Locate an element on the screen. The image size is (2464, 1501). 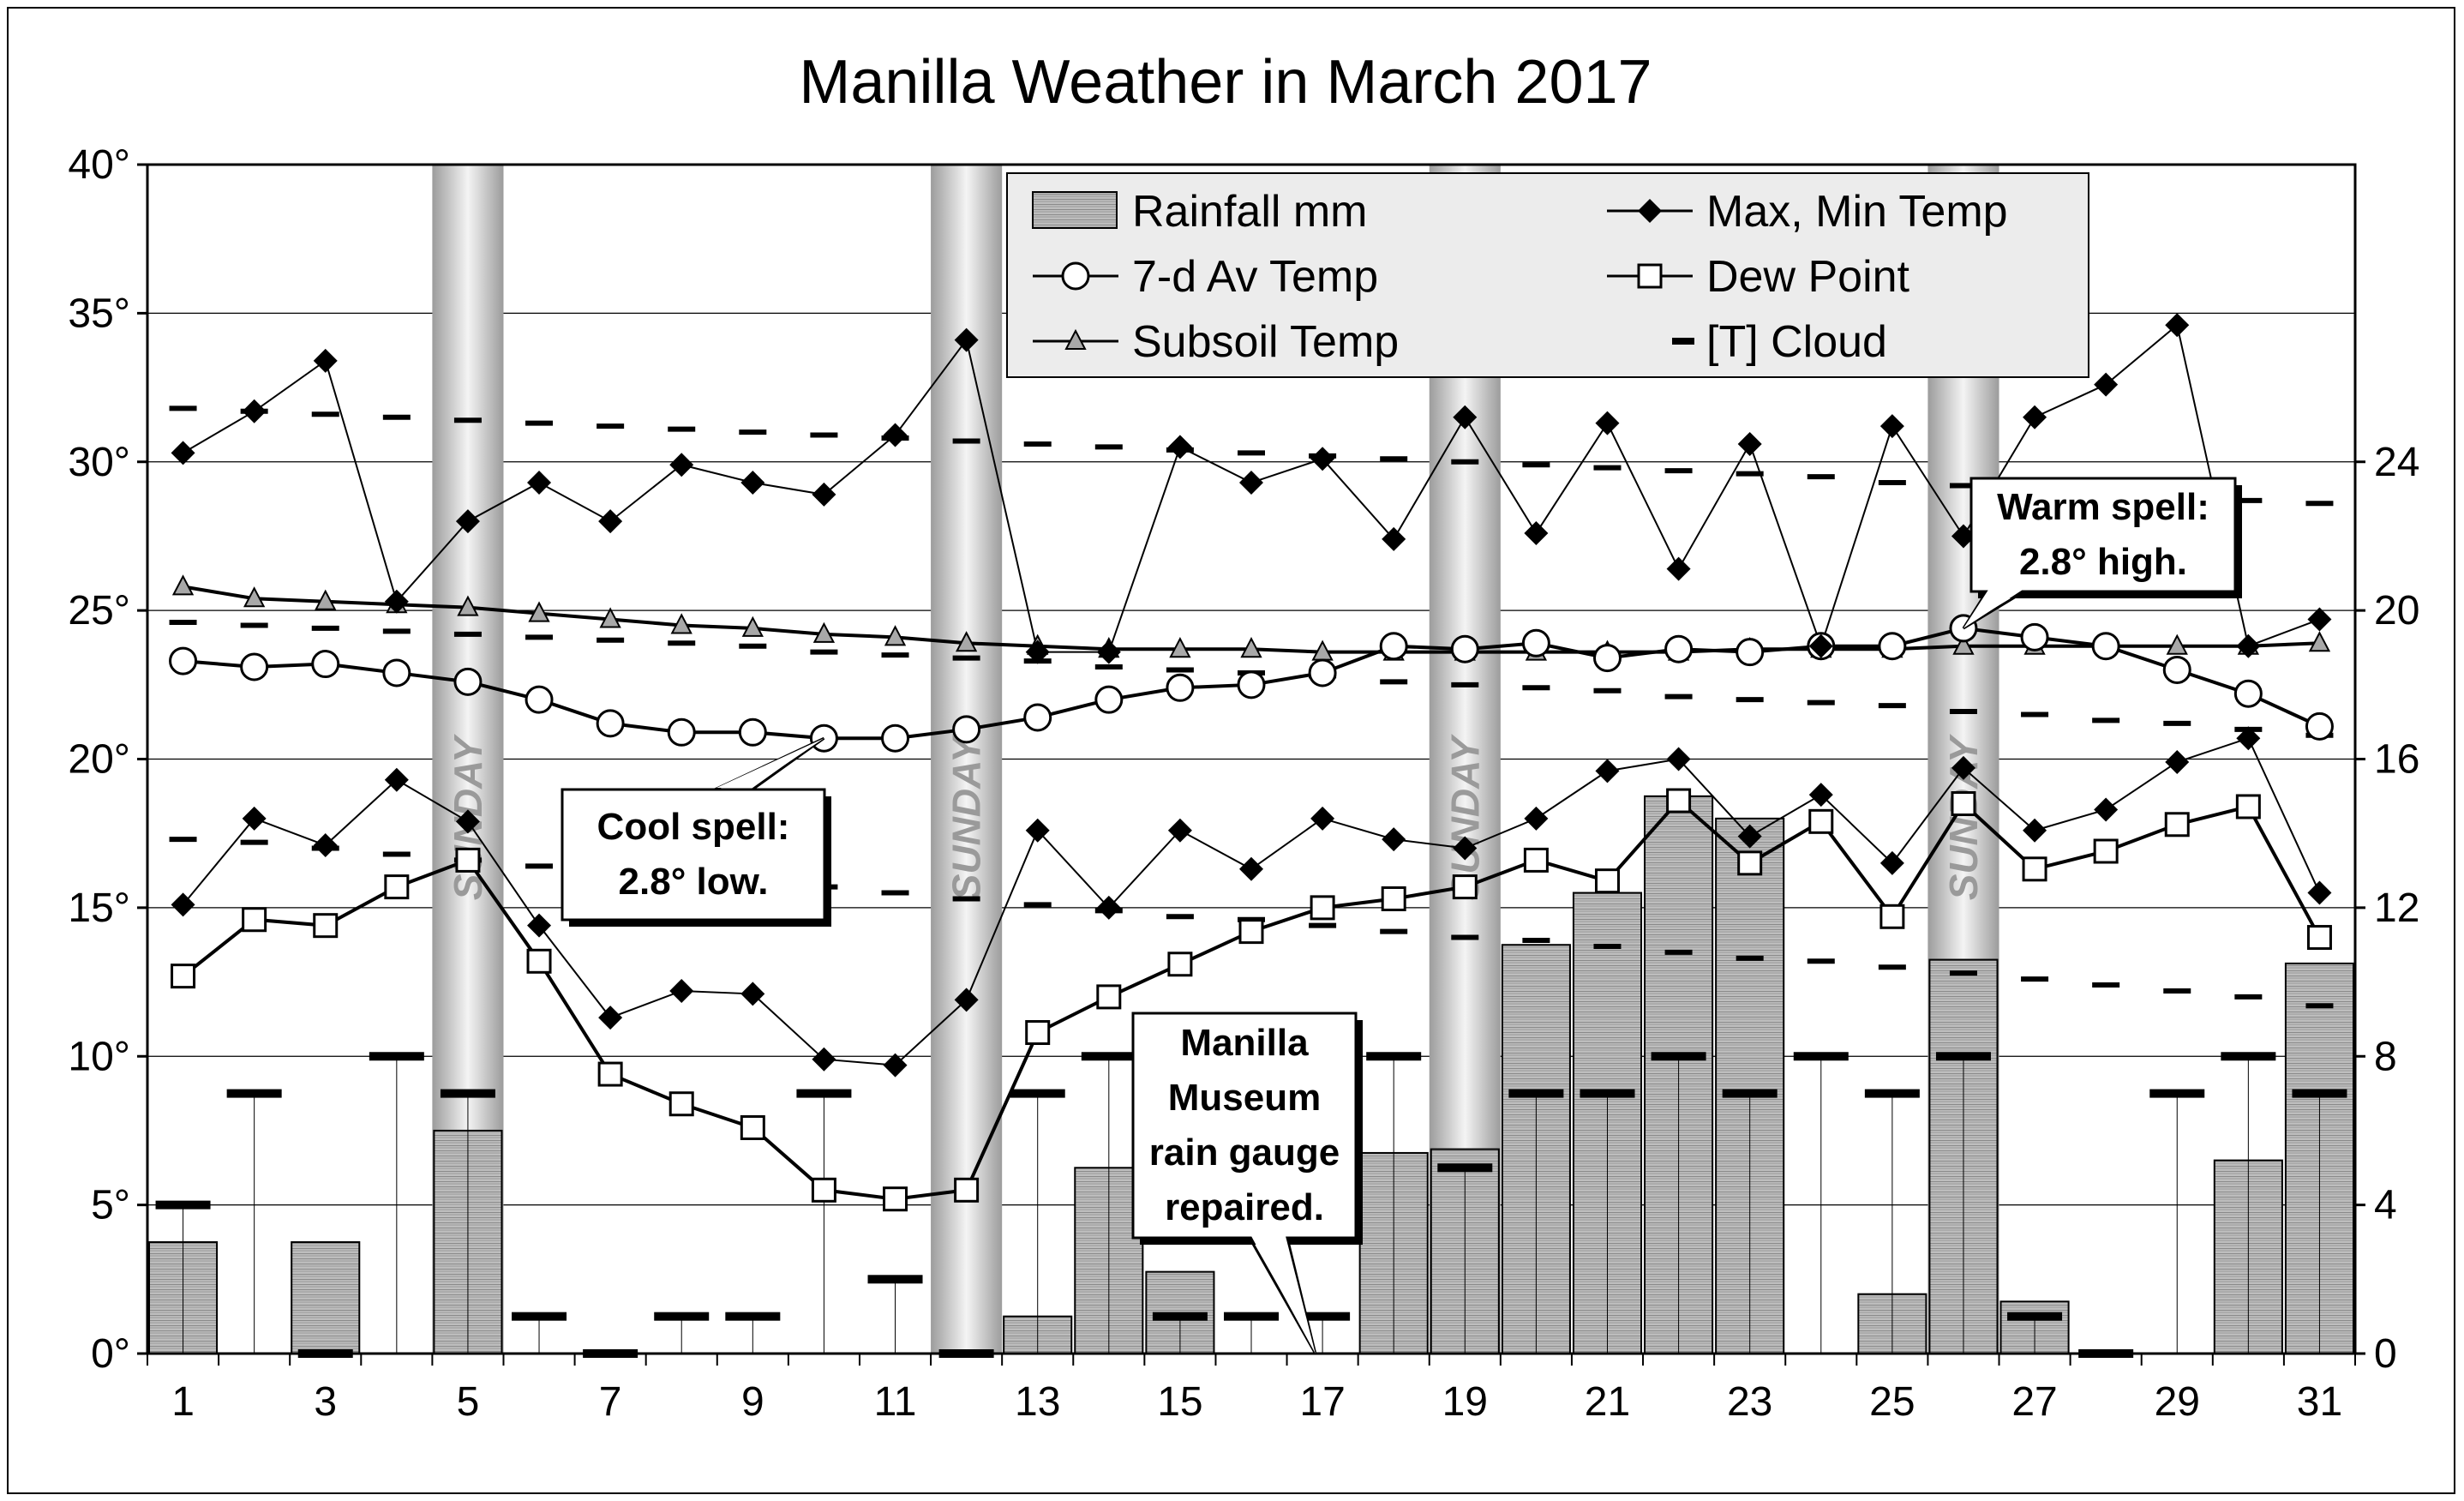
legend-symbol-square-line is located at coordinates (1650, 276).